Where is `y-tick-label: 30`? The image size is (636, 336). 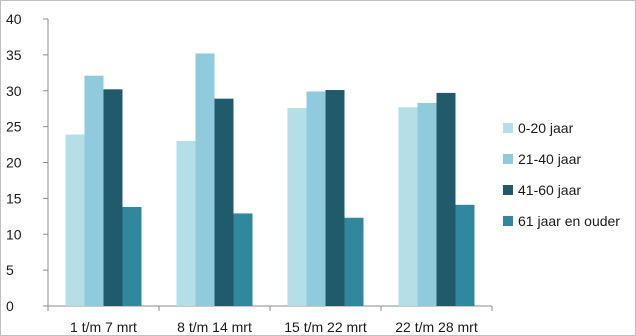
y-tick-label: 30 is located at coordinates (14, 91).